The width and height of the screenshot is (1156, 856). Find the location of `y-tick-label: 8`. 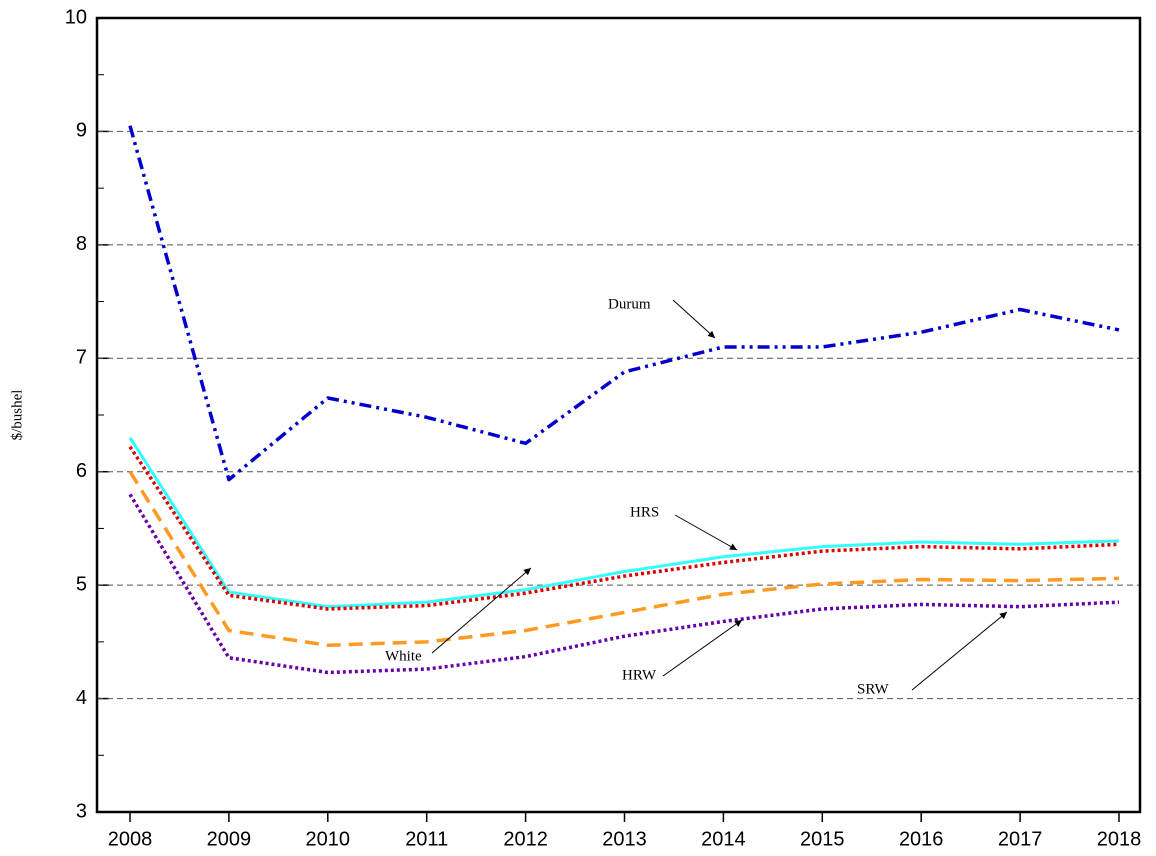

y-tick-label: 8 is located at coordinates (81, 244).